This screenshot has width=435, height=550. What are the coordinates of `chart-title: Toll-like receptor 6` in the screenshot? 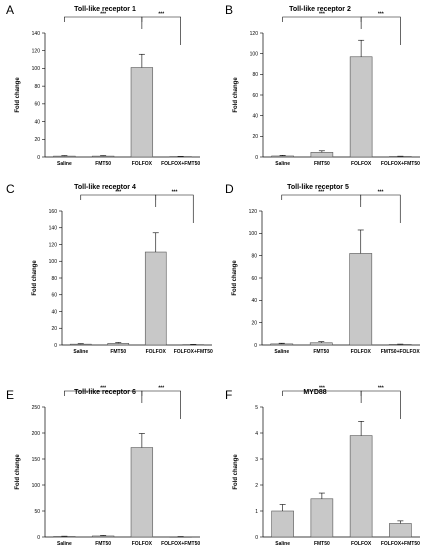 It's located at (105, 392).